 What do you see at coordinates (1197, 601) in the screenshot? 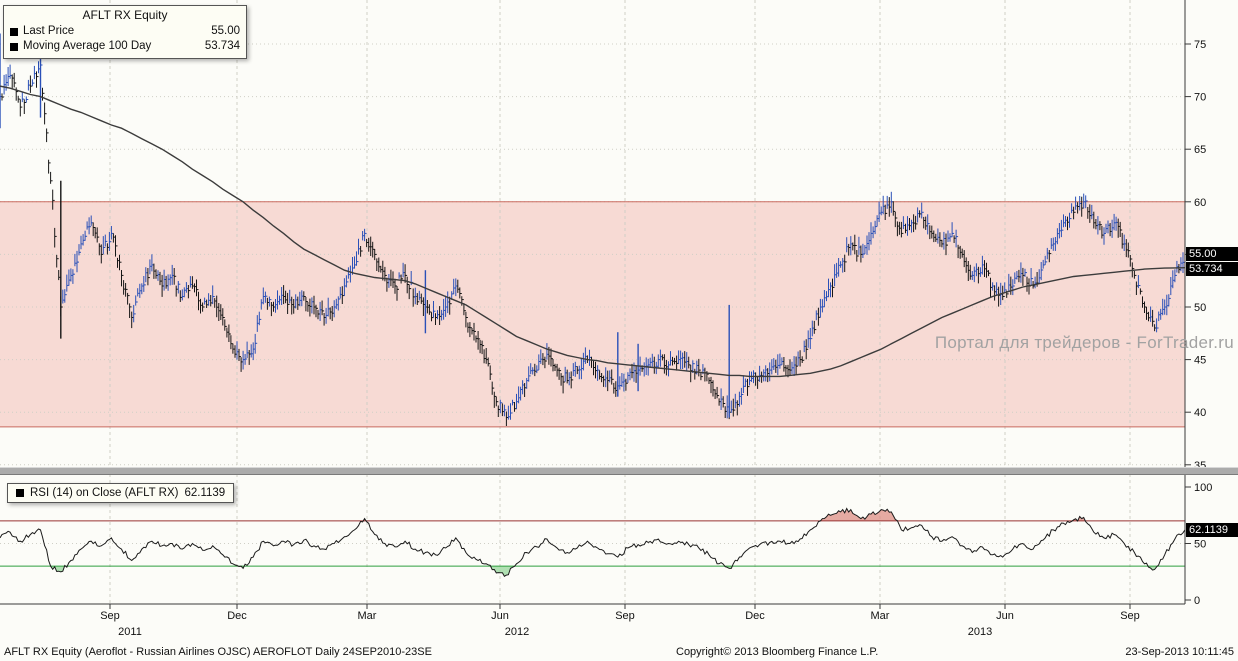
I see `rsi-axis-label: 0` at bounding box center [1197, 601].